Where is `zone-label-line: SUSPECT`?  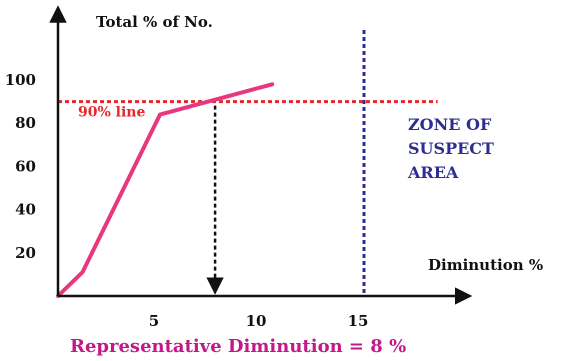
zone-label-line: SUSPECT is located at coordinates (451, 148).